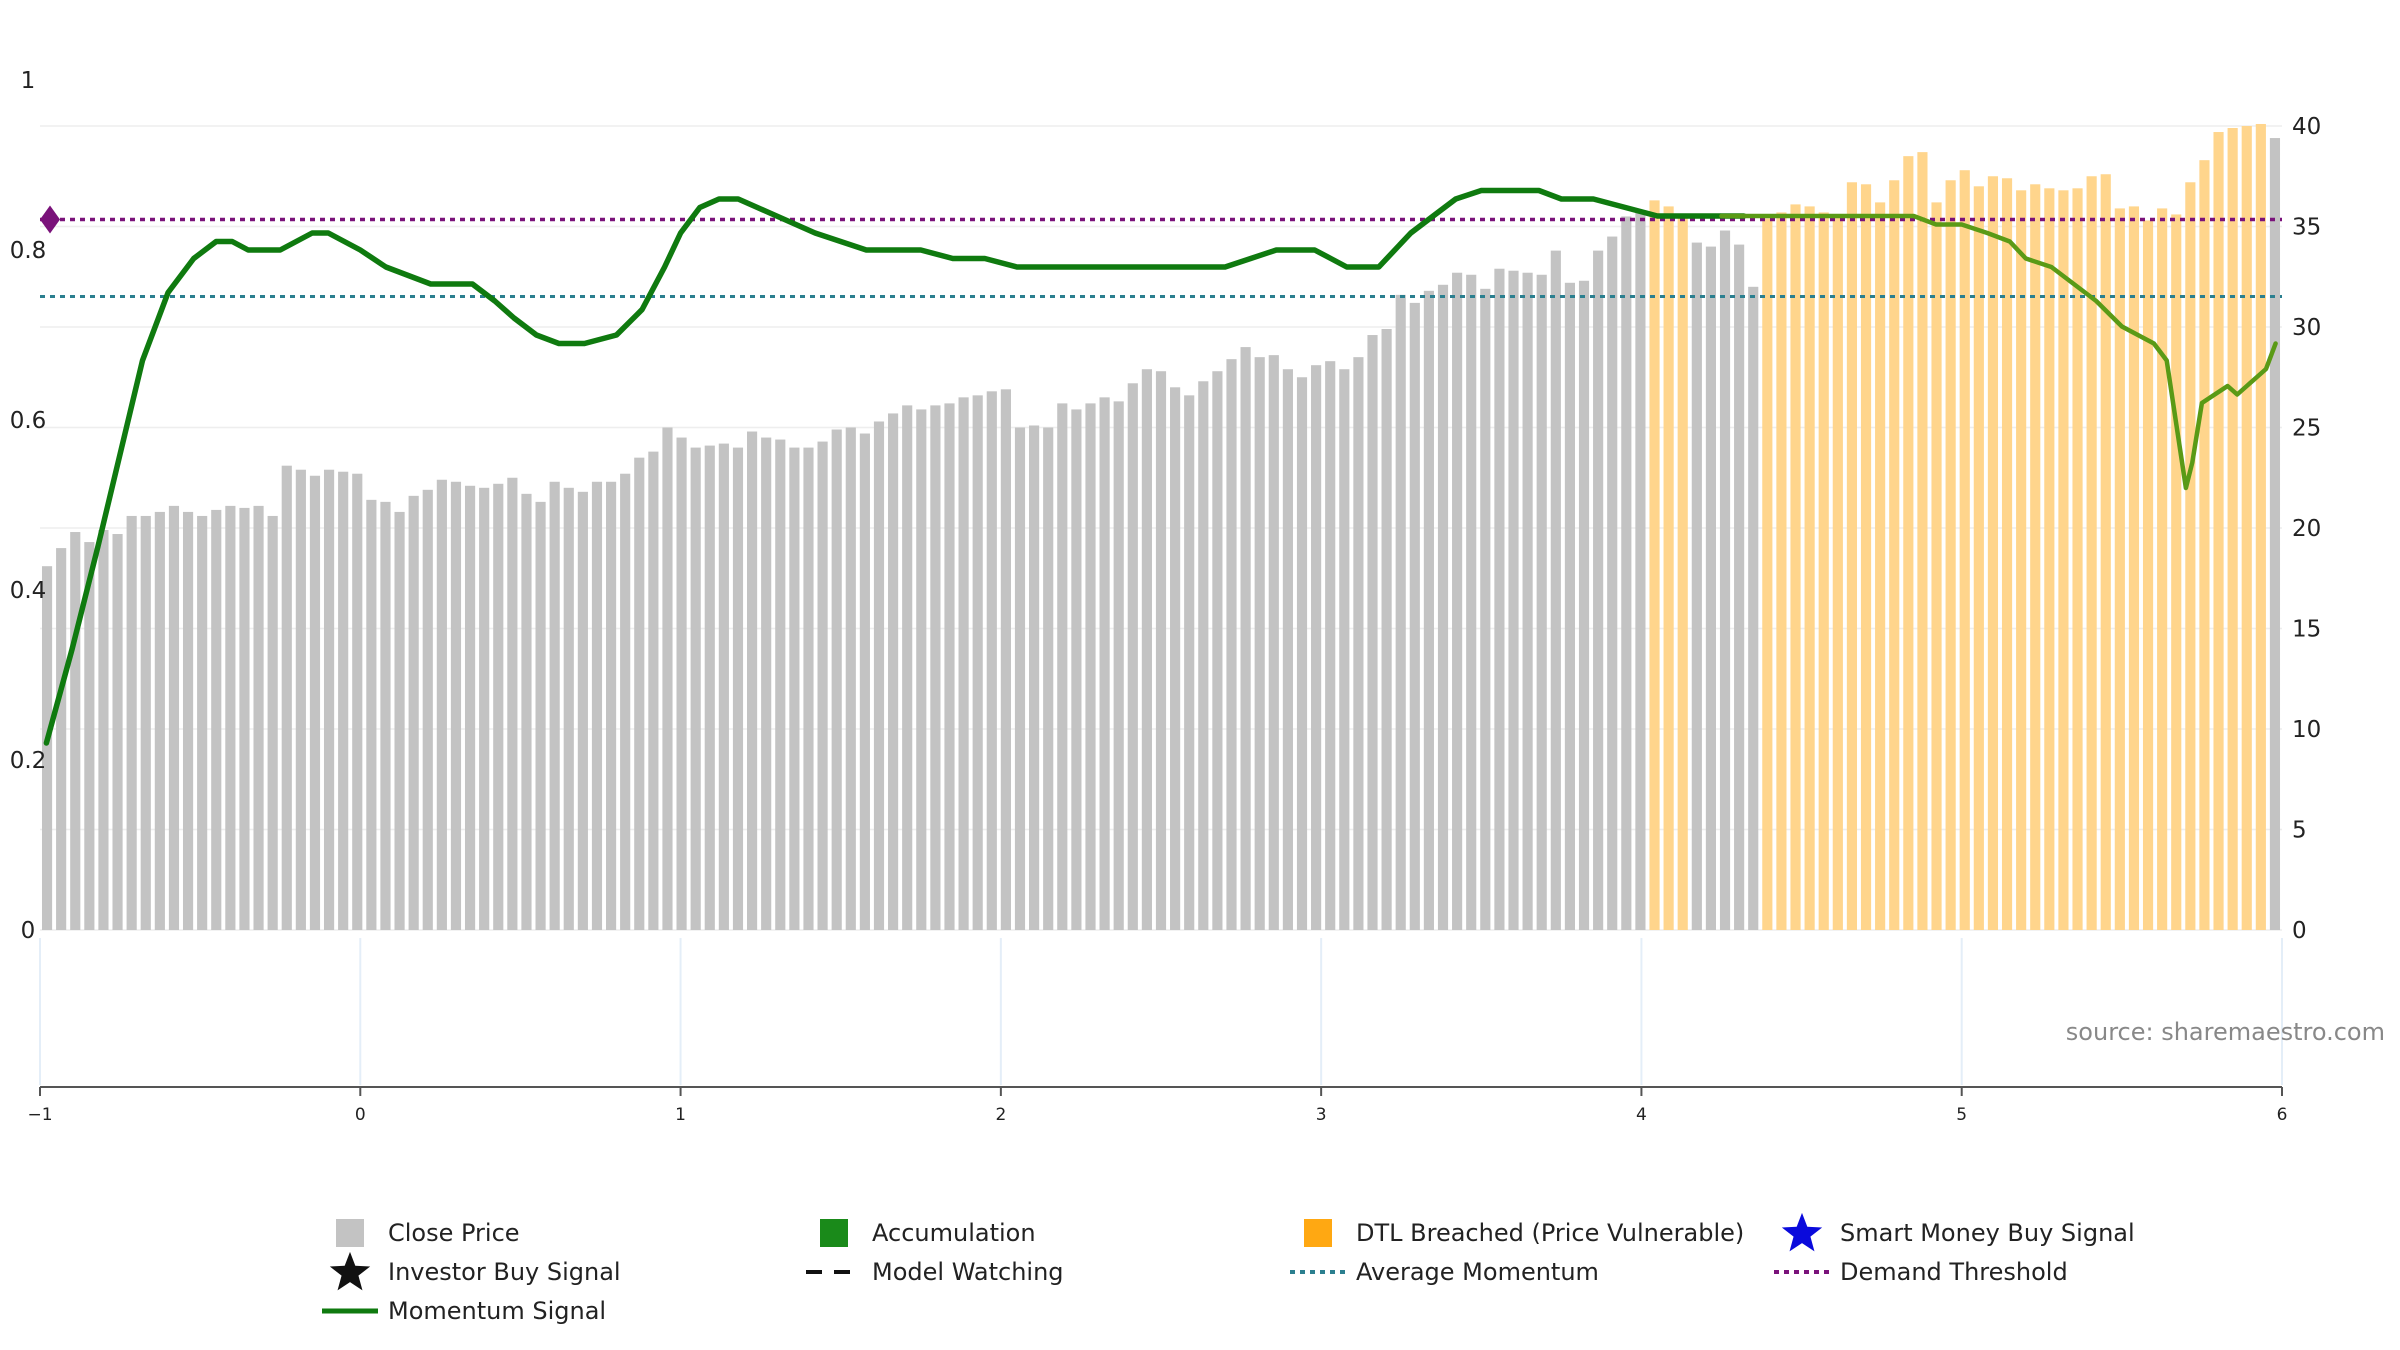 This screenshot has height=1350, width=2400. What do you see at coordinates (2306, 730) in the screenshot?
I see `y-right-tick-label: 10` at bounding box center [2306, 730].